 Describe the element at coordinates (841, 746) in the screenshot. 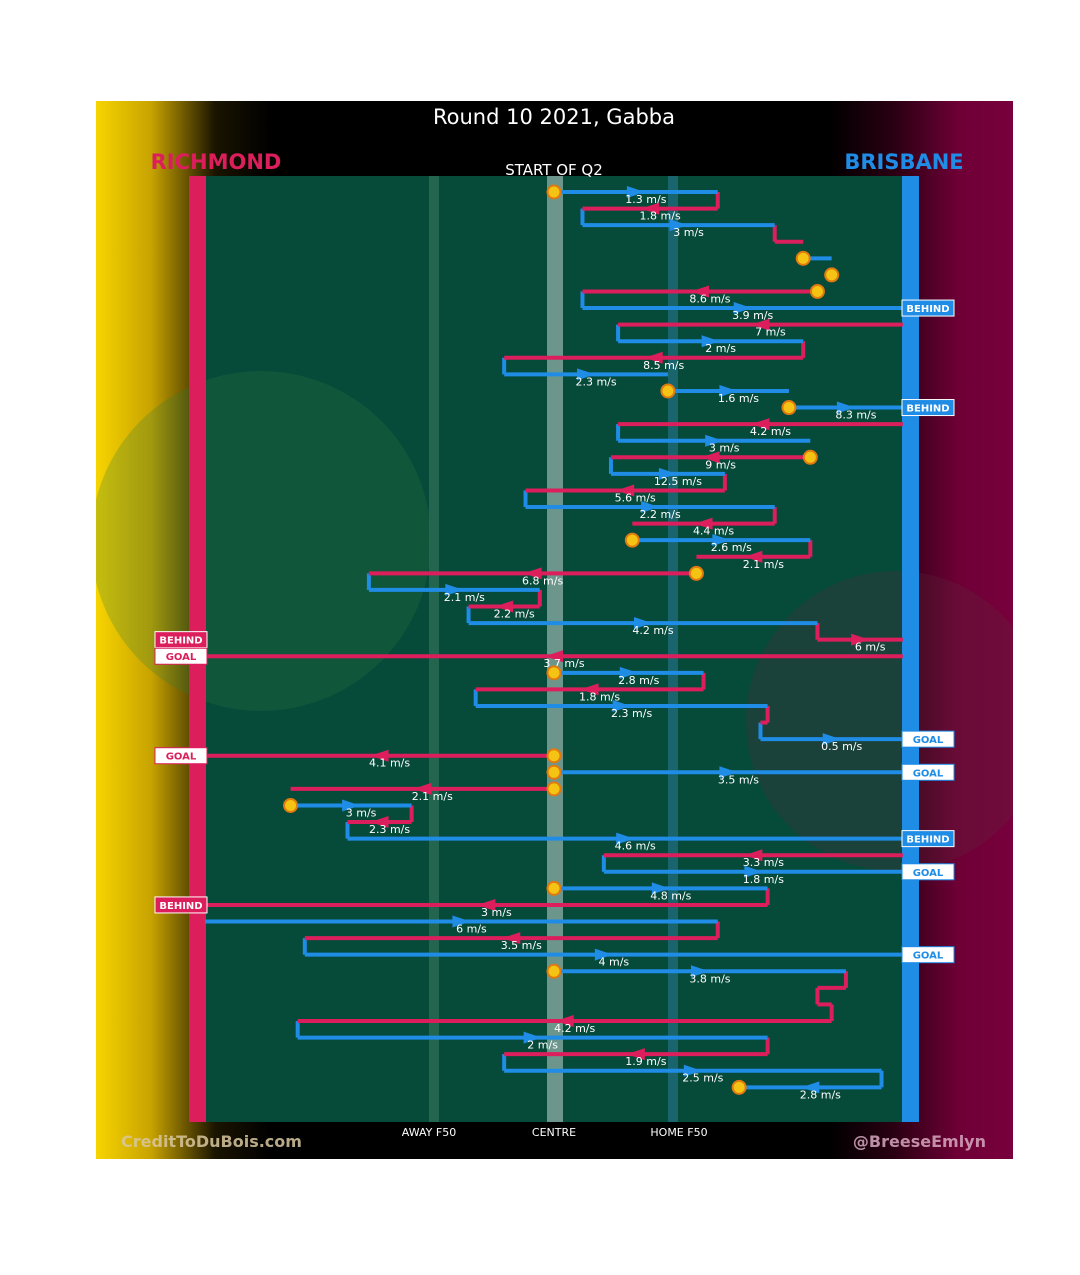

I see `speed-label: 0.5 m/s` at that location.